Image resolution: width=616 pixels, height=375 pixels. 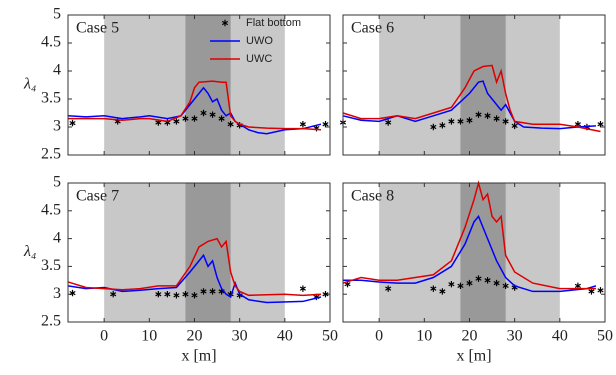 I want to click on legend-label: UWO, so click(x=259, y=41).